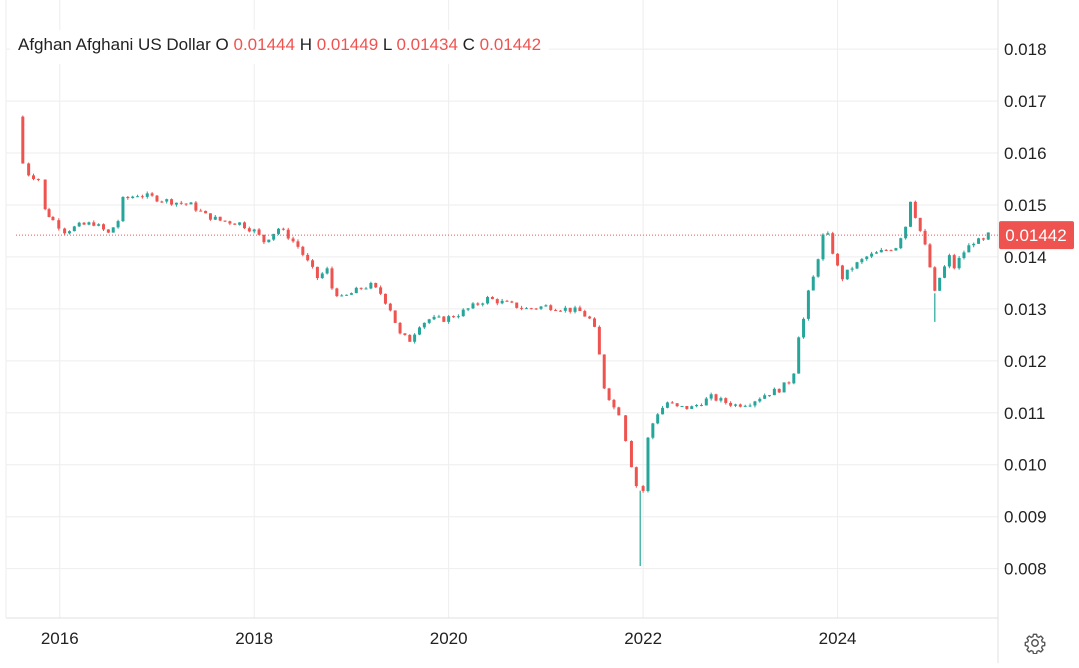 Image resolution: width=1079 pixels, height=668 pixels. What do you see at coordinates (1025, 49) in the screenshot?
I see `y-tick-label: 0.018` at bounding box center [1025, 49].